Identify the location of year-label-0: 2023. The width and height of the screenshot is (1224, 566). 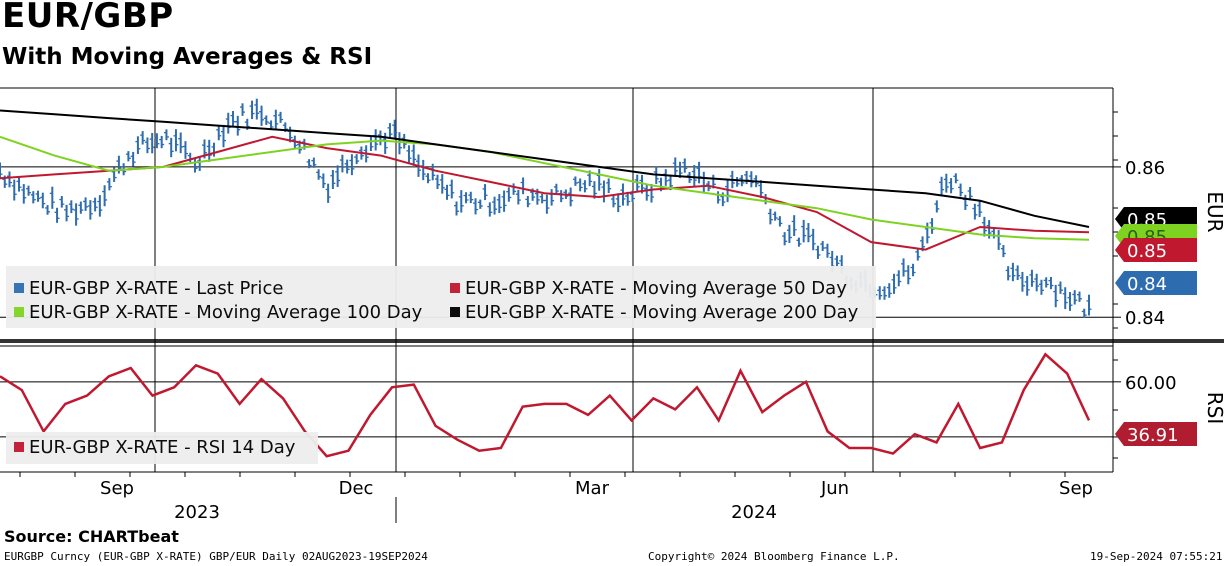
(197, 512).